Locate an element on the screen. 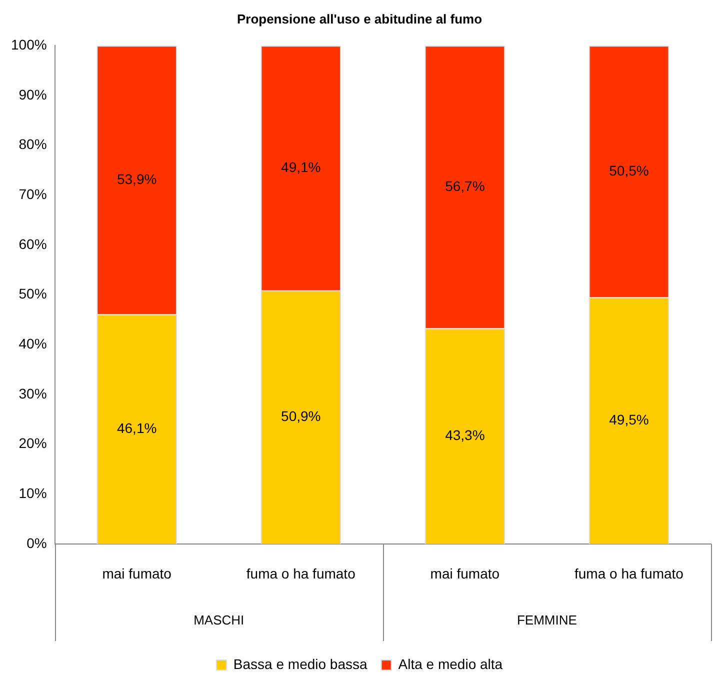 The height and width of the screenshot is (690, 723). y-tick-label: 40% is located at coordinates (32, 344).